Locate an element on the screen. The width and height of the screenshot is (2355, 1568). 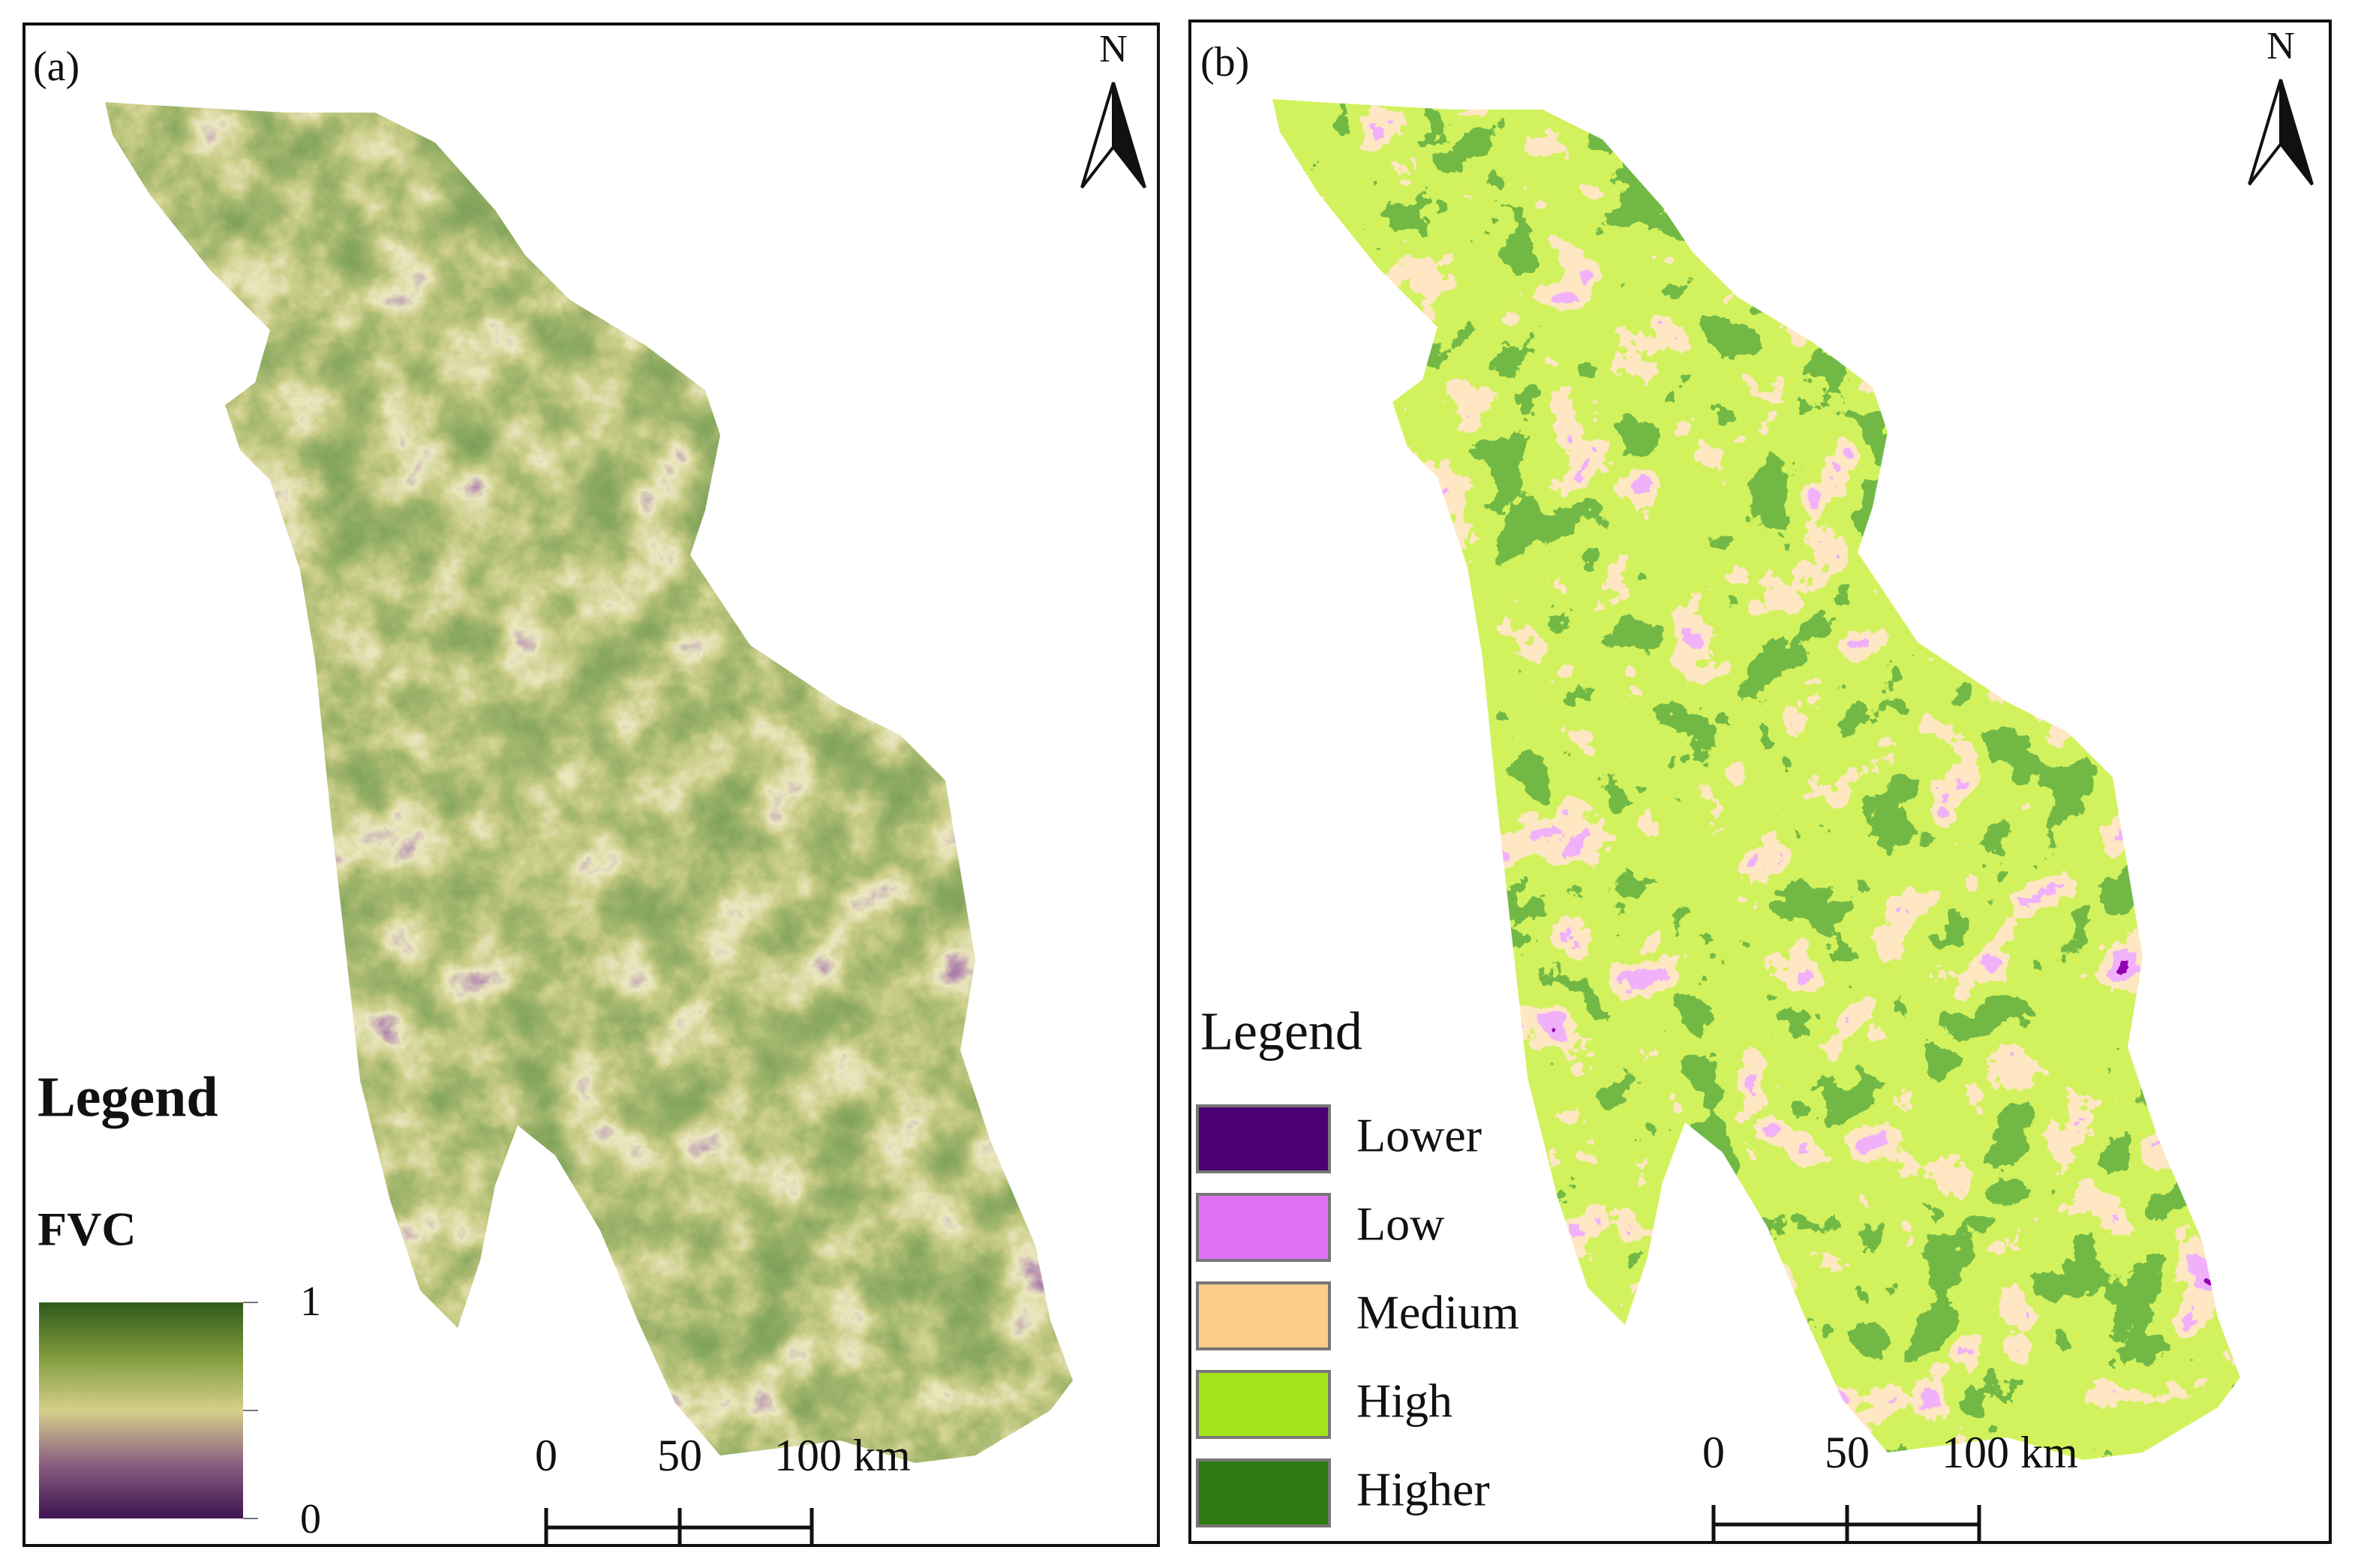
legend-label: Low is located at coordinates (1400, 1224).